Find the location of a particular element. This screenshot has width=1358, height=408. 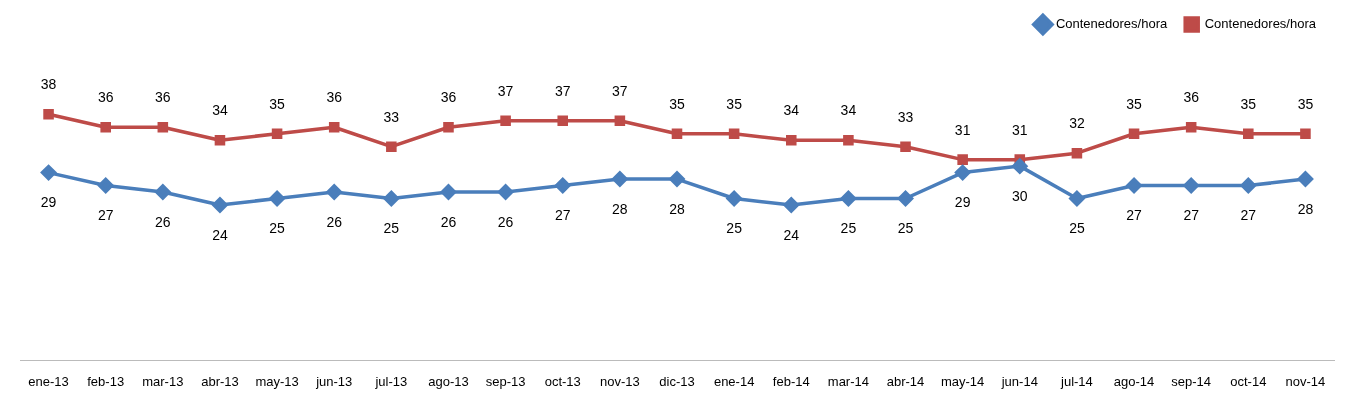

x-tick-label: feb-14 is located at coordinates (791, 381).